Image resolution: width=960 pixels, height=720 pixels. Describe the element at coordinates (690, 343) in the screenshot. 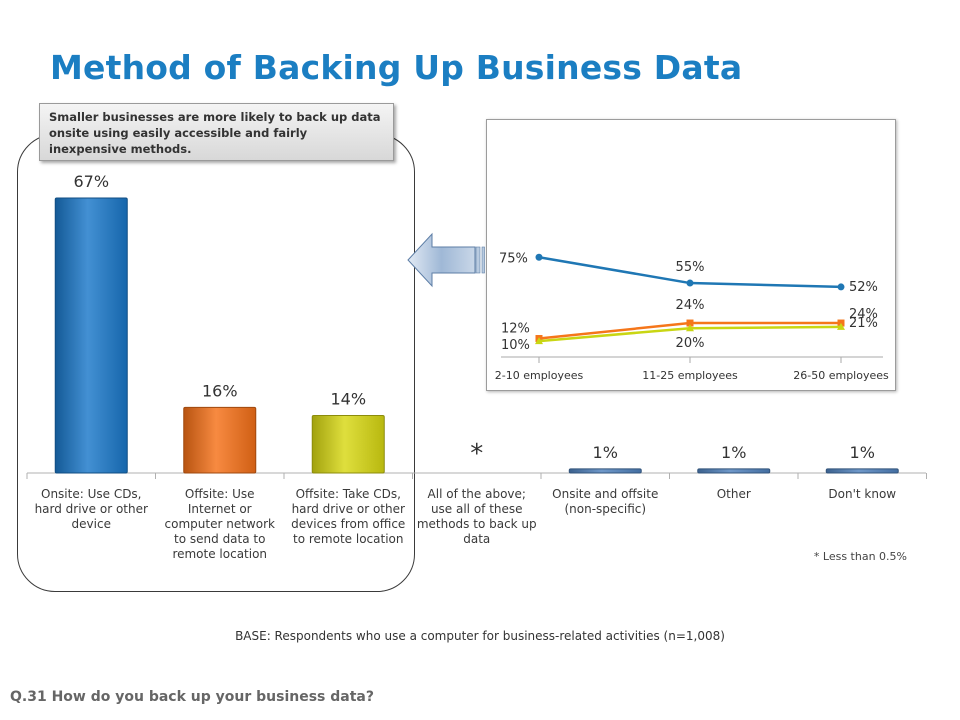

I see `point-value-label: 20%` at that location.